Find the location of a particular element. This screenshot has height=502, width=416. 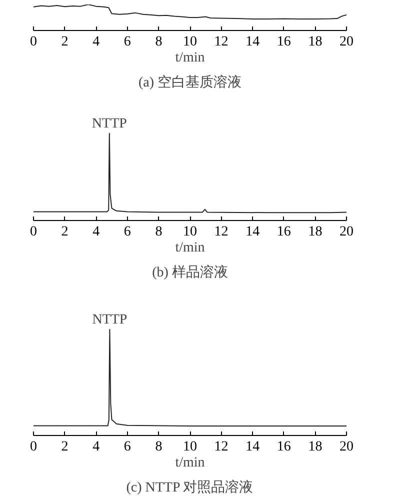

text: (b) 样品溶液 is located at coordinates (190, 272).